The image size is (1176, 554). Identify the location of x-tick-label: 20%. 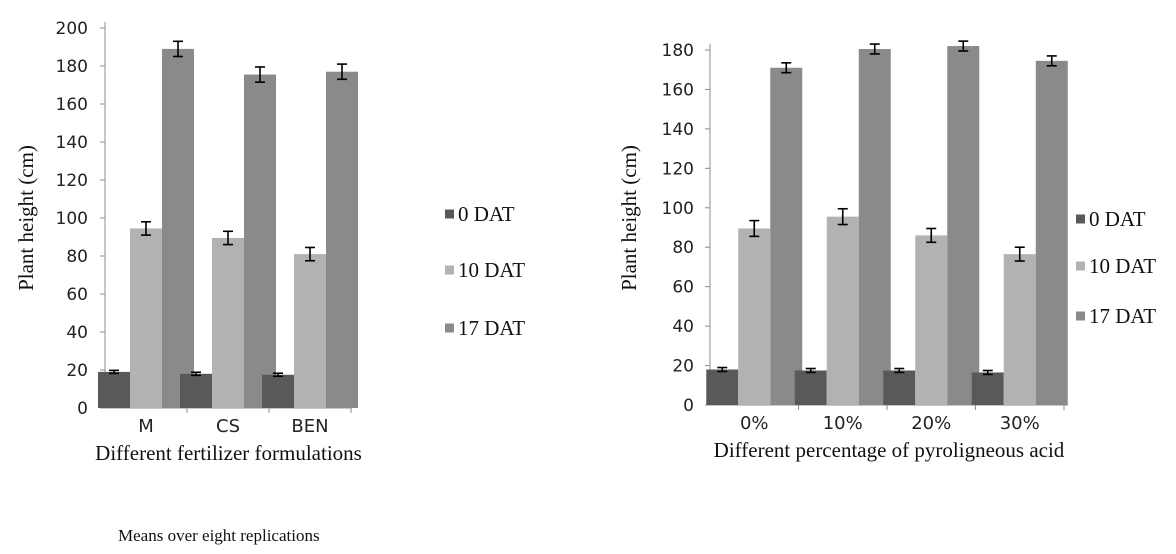
(931, 423).